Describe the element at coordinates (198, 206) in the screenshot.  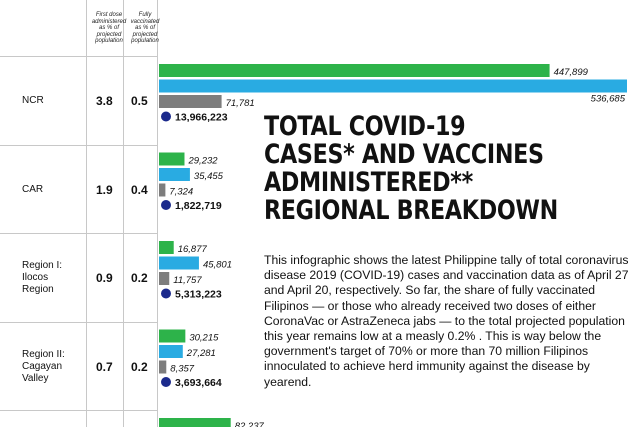
I see `population-label: 1,822,719` at that location.